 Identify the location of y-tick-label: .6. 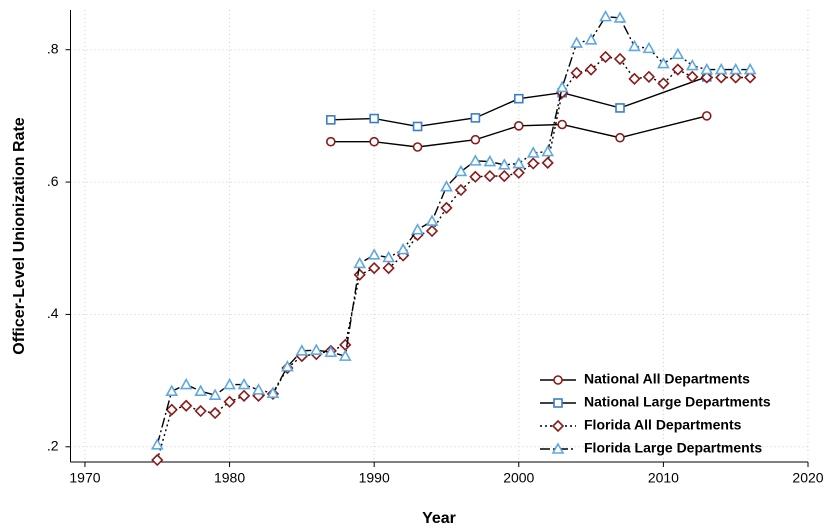
(53, 181).